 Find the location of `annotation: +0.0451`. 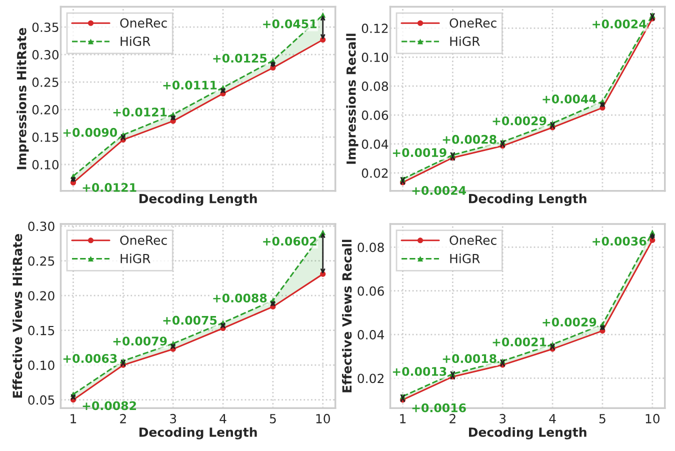

annotation: +0.0451 is located at coordinates (290, 23).